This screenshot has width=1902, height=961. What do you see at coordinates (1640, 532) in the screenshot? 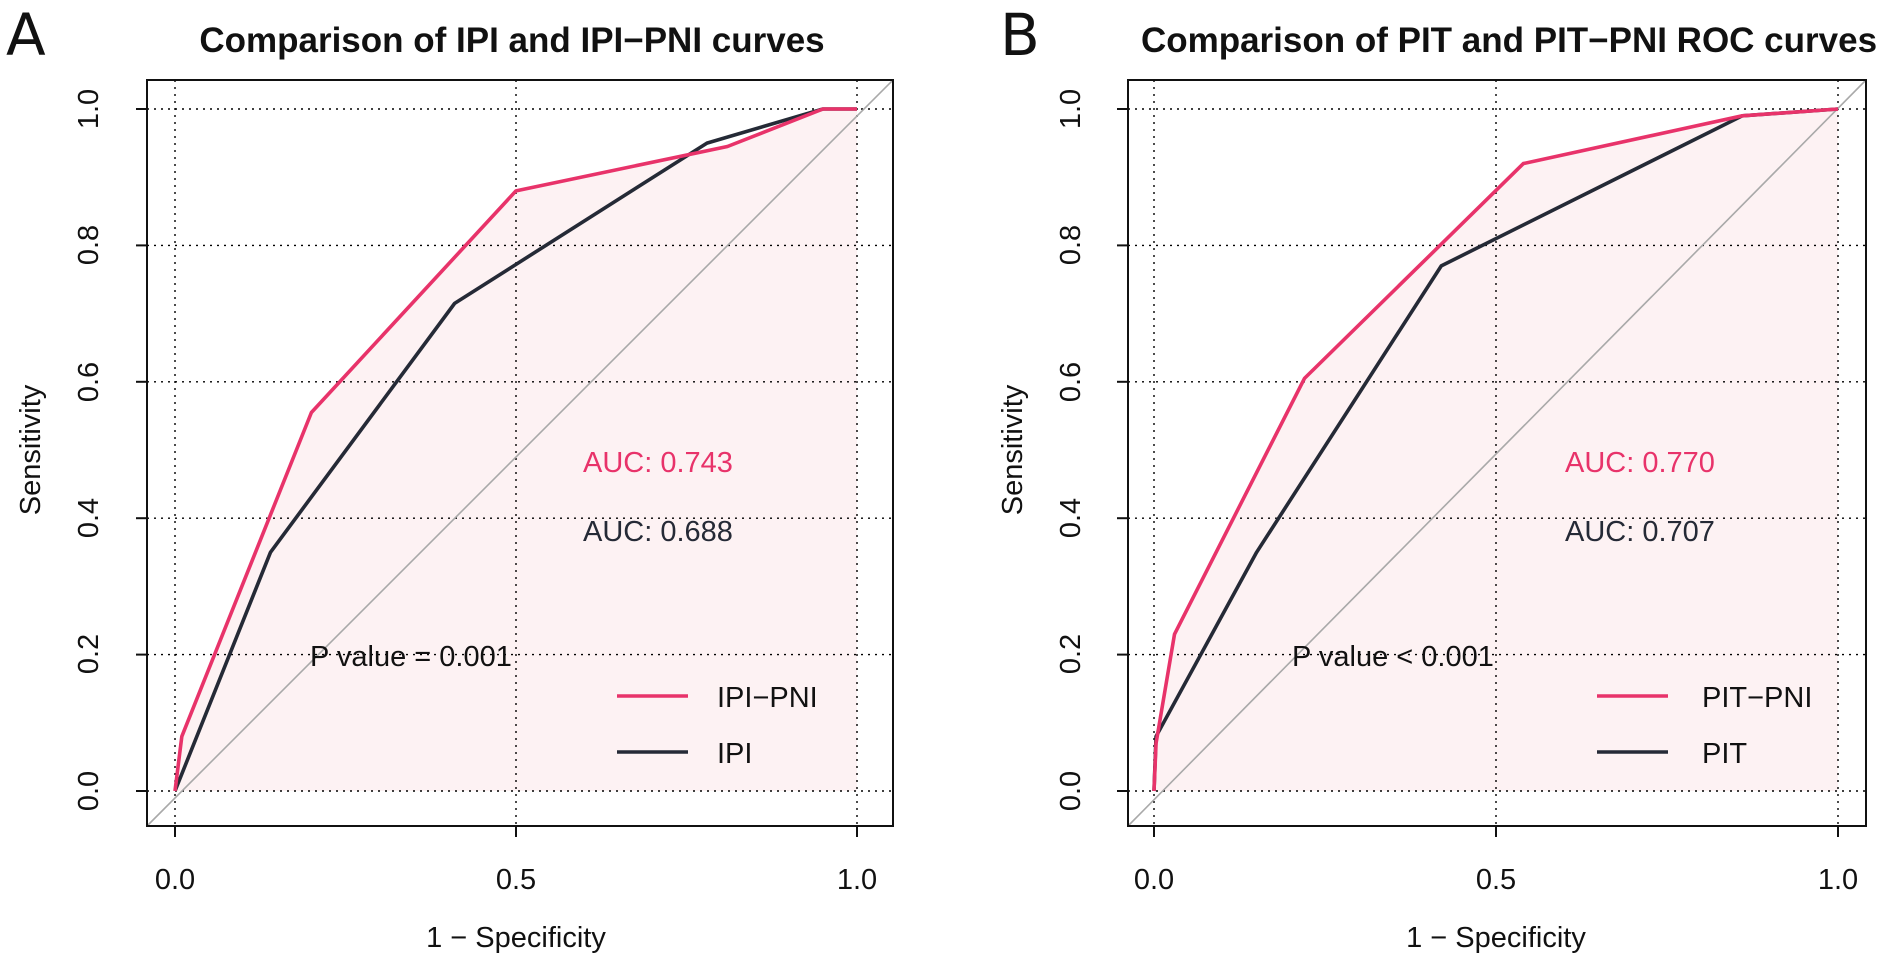
I see `panel-b-auc-base: AUC: 0.707` at bounding box center [1640, 532].